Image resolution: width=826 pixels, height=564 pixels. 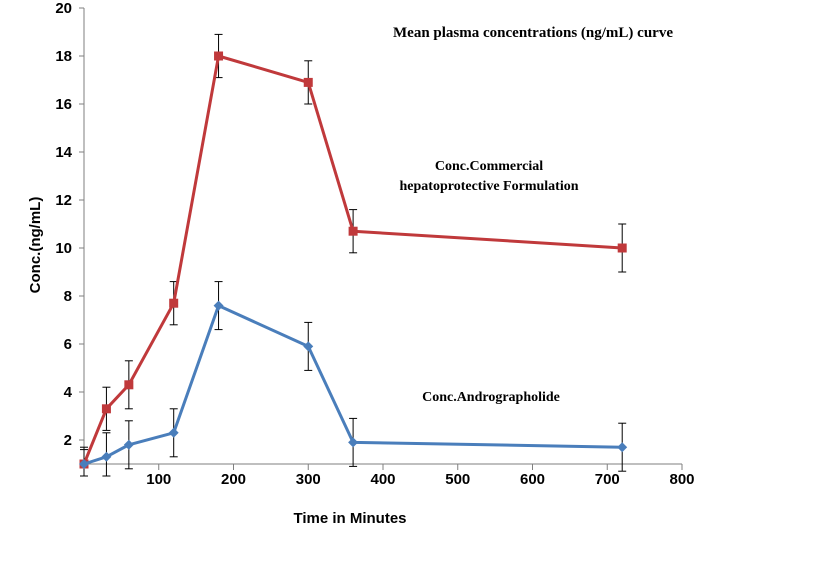 What do you see at coordinates (63, 200) in the screenshot?
I see `y-tick-label: 12` at bounding box center [63, 200].